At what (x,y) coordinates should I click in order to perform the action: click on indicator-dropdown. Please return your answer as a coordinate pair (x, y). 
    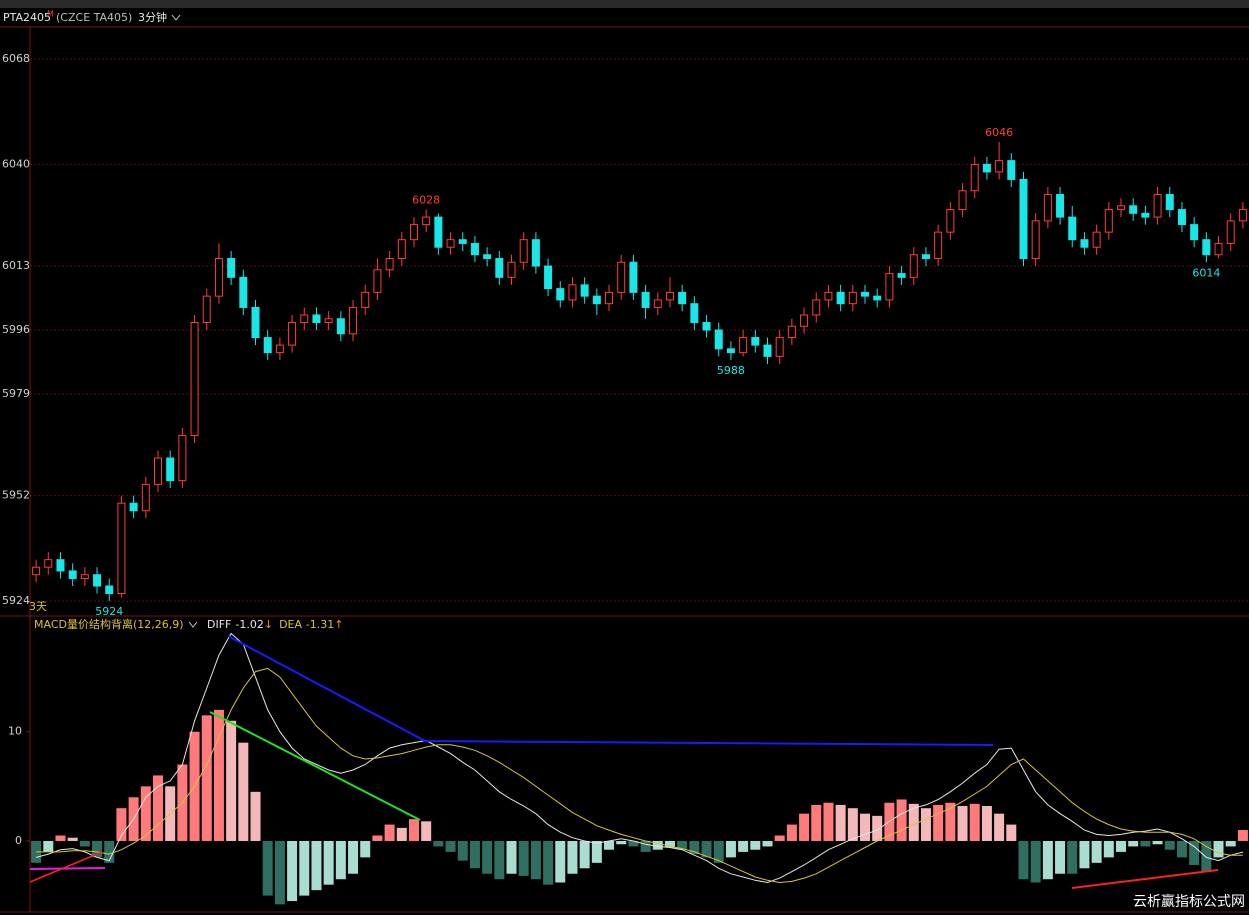
    Looking at the image, I should click on (193, 624).